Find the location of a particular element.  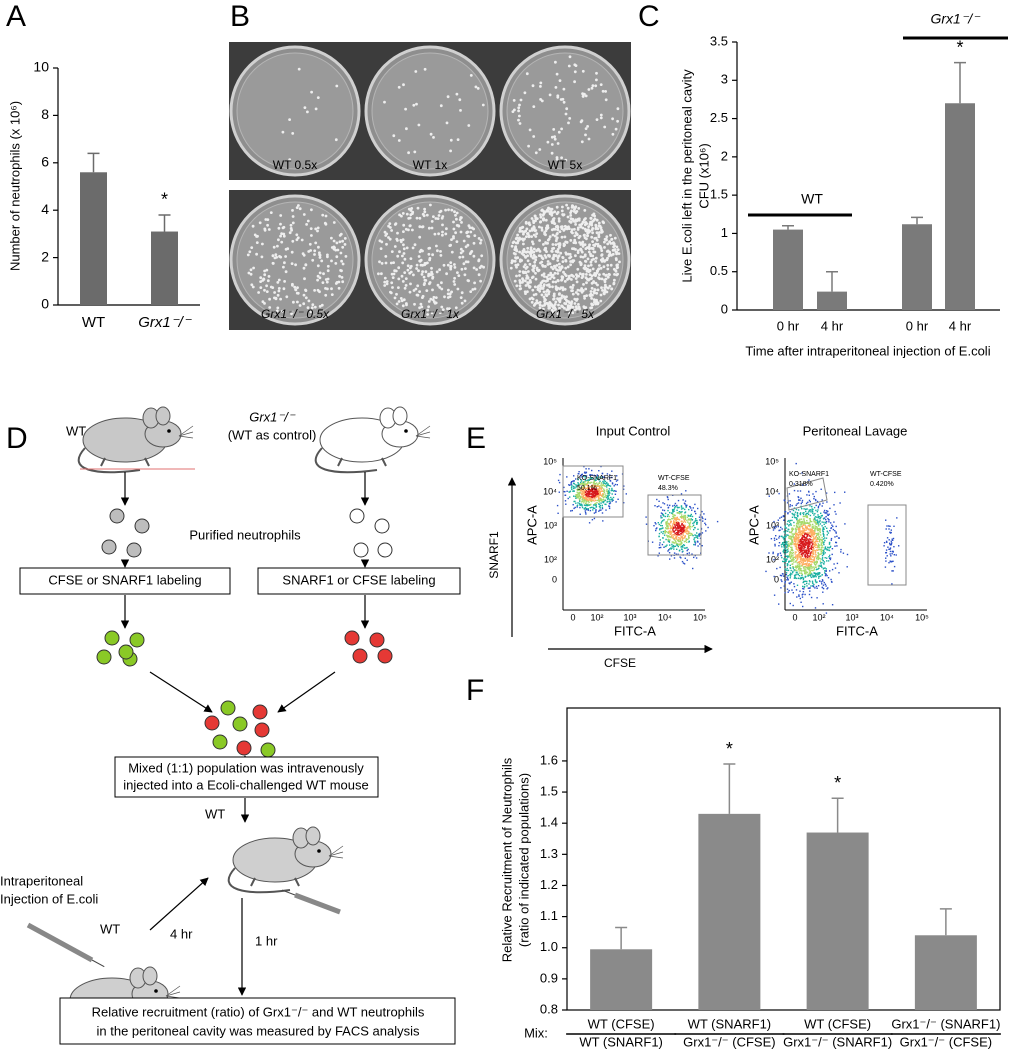

y-tick-label: 0.5 is located at coordinates (719, 270).